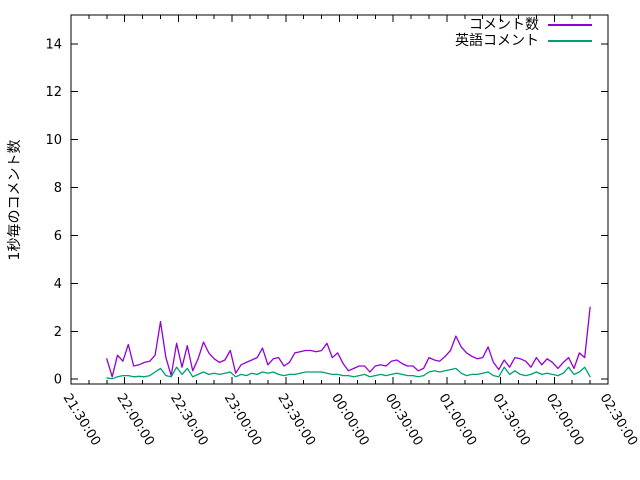 This screenshot has height=480, width=640. I want to click on y-tick-label: 2, so click(58, 332).